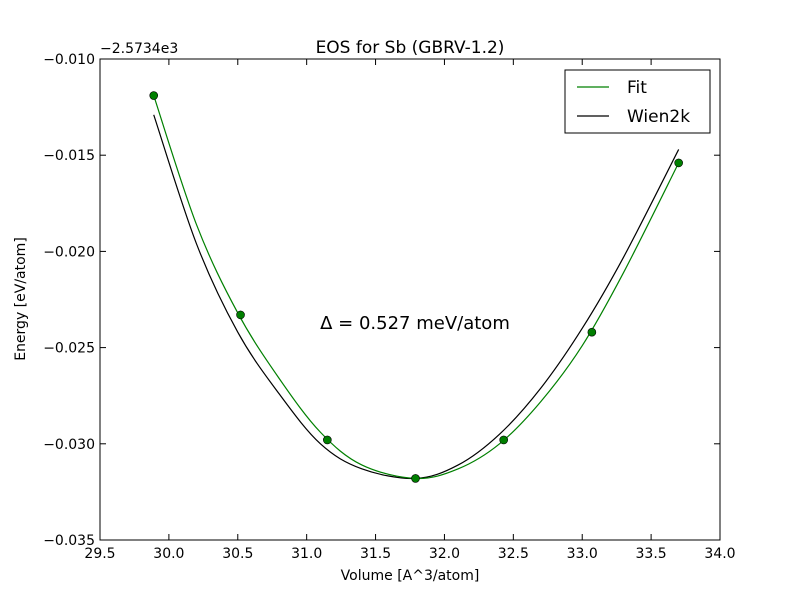 This screenshot has height=600, width=800. I want to click on legend-label-wien2k: Wien2k, so click(658, 117).